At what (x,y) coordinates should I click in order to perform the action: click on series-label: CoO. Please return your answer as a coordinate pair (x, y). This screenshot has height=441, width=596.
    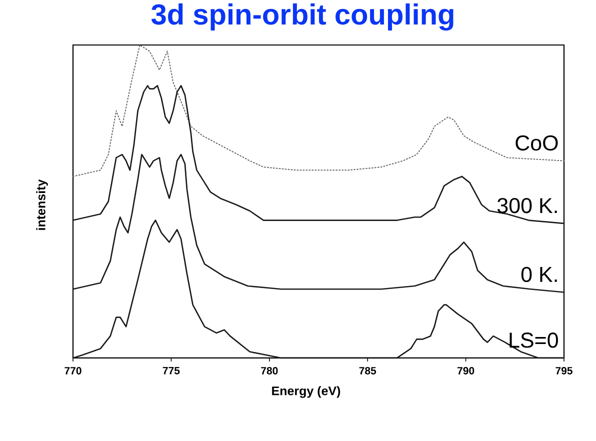
    Looking at the image, I should click on (537, 143).